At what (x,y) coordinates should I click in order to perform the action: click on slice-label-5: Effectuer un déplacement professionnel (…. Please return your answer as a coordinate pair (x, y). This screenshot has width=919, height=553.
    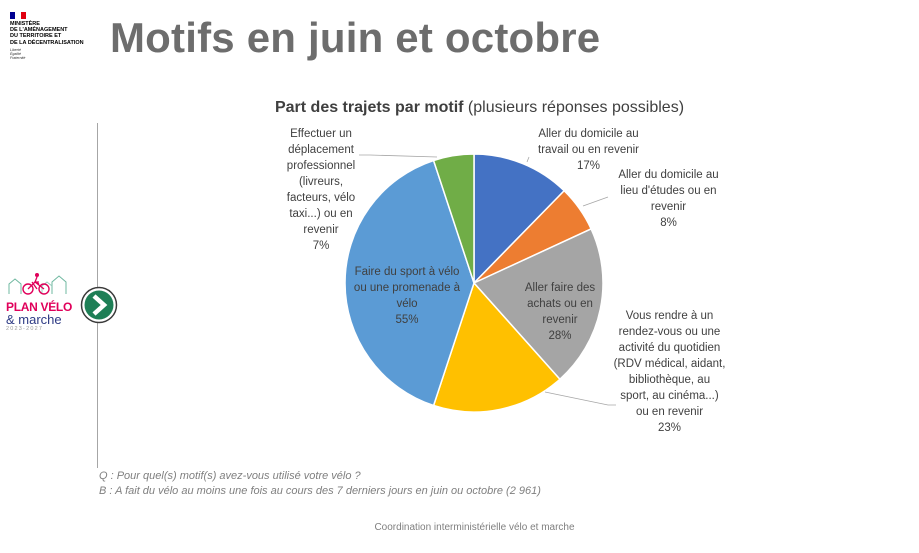
    Looking at the image, I should click on (321, 190).